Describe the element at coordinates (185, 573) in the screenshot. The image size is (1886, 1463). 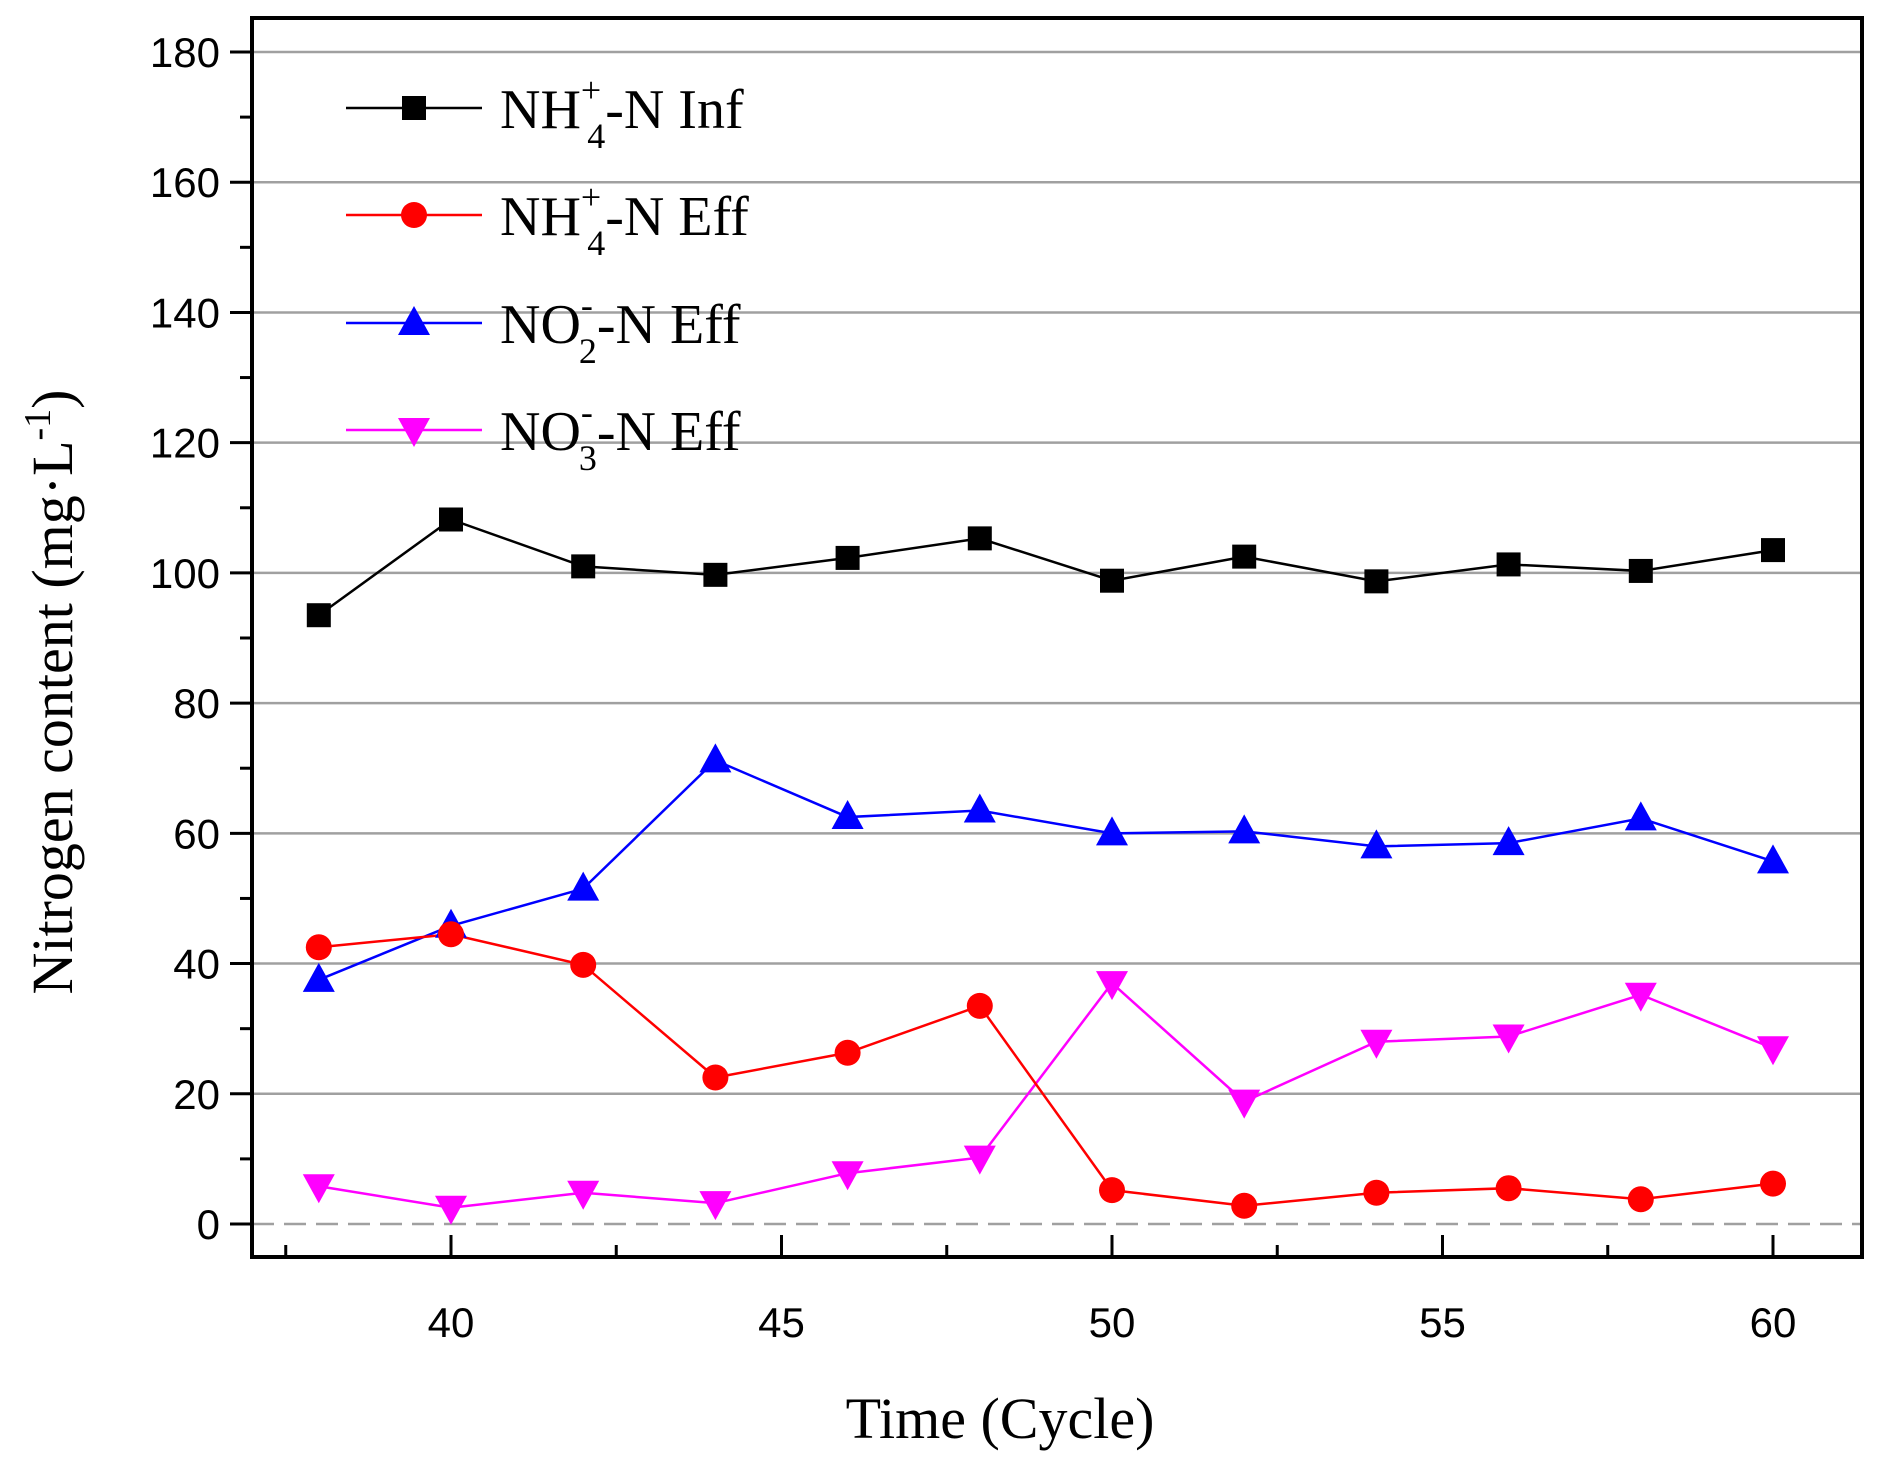
I see `y-tick-label-5: 100` at that location.